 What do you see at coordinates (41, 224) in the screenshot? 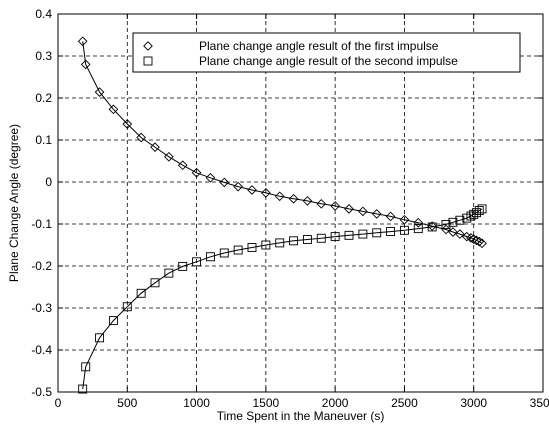
I see `y-tick-label: -0.1` at bounding box center [41, 224].